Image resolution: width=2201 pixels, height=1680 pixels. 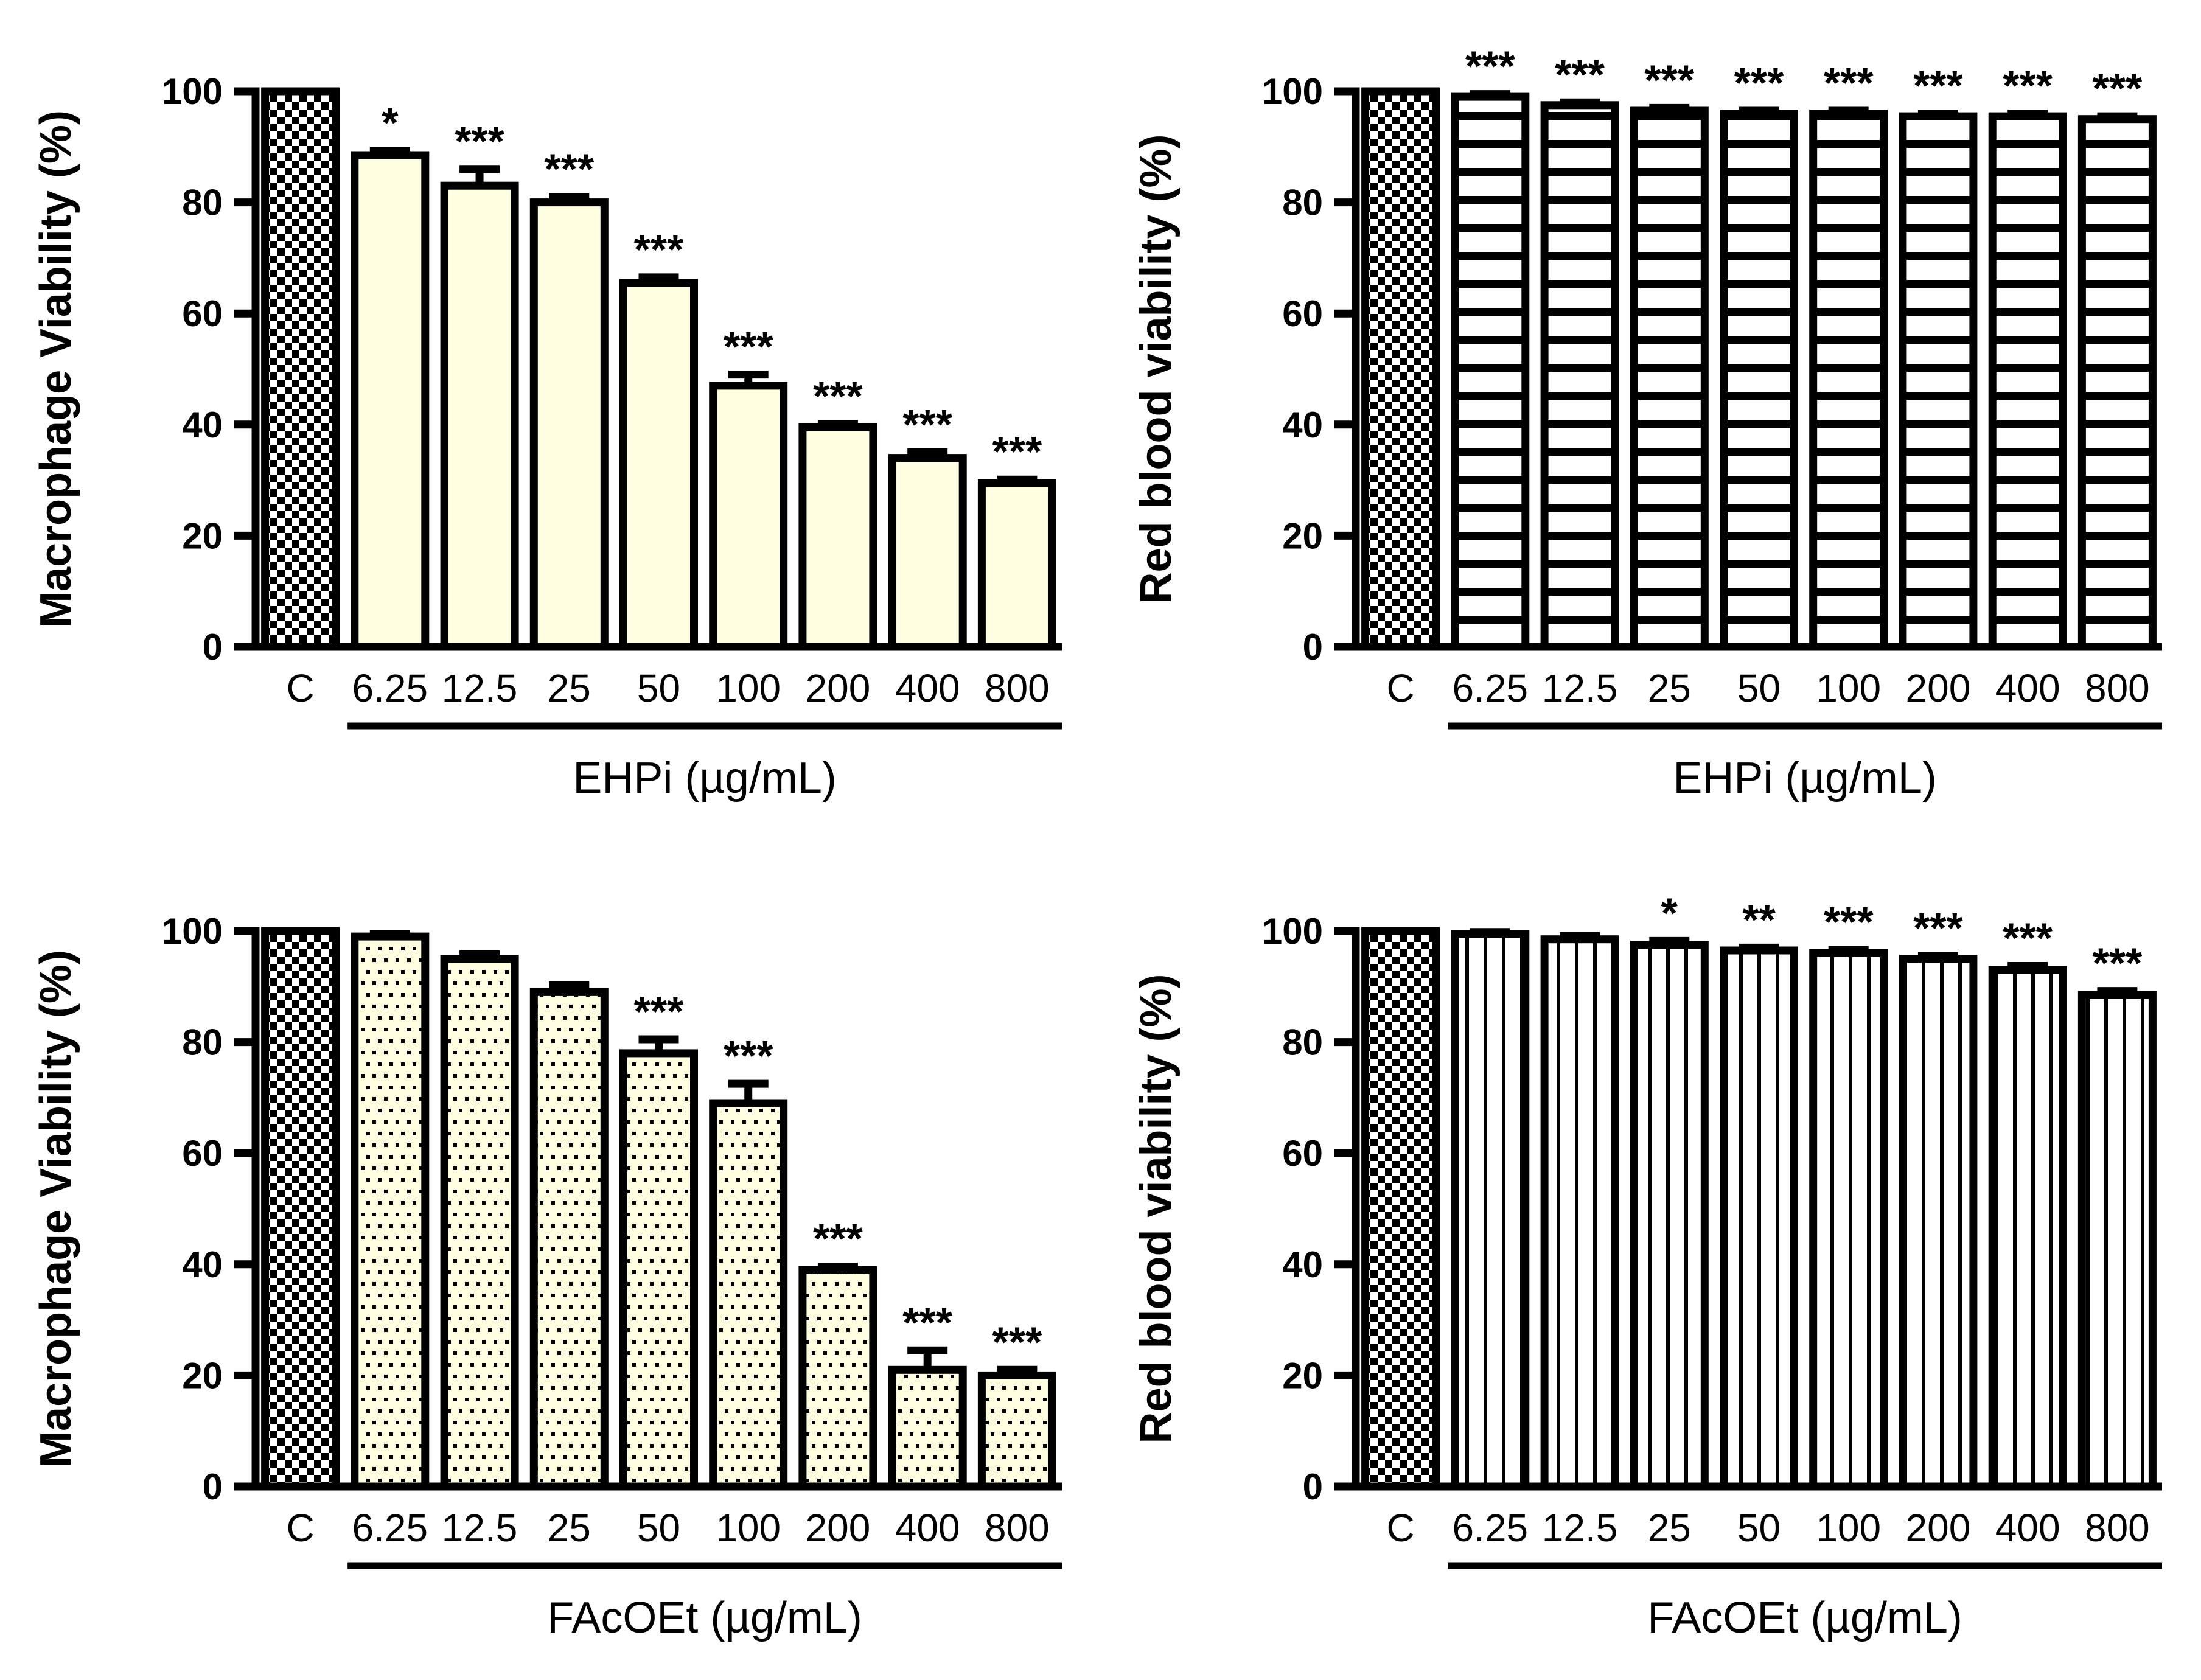 What do you see at coordinates (1805, 778) in the screenshot?
I see `x-axis-group-label: EHPi (µg/mL)` at bounding box center [1805, 778].